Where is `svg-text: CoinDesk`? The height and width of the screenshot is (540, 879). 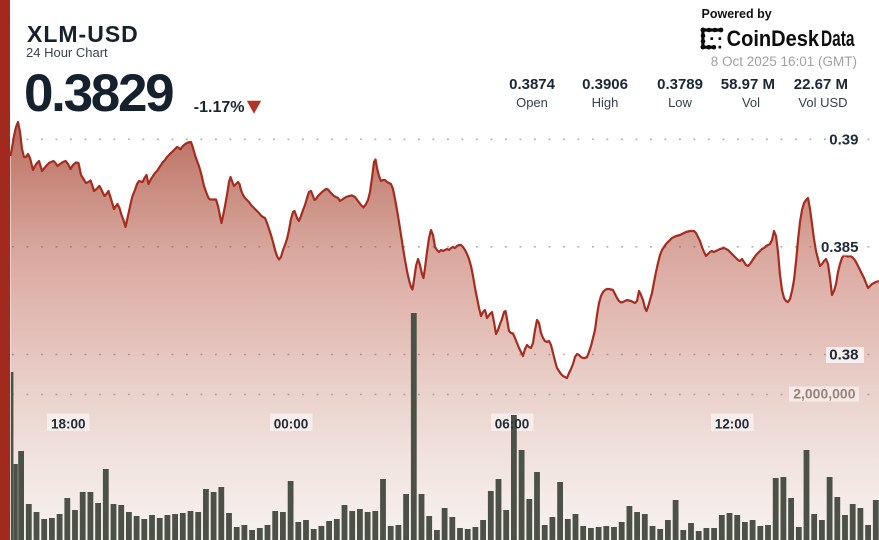 svg-text: CoinDesk is located at coordinates (773, 39).